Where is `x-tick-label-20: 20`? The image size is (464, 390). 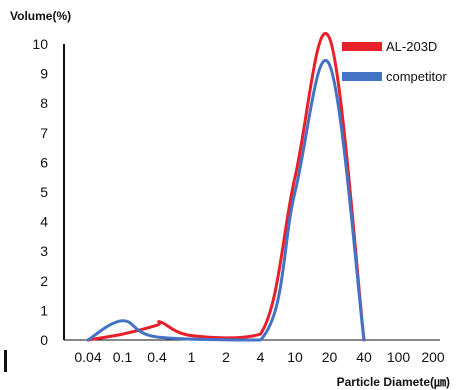
x-tick-label-20: 20 is located at coordinates (330, 357).